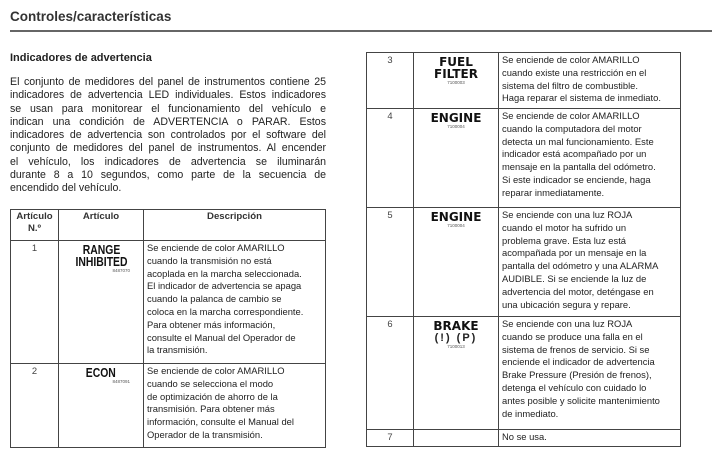 Image resolution: width=712 pixels, height=468 pixels. I want to click on indicator-code: 8487070, so click(121, 270).